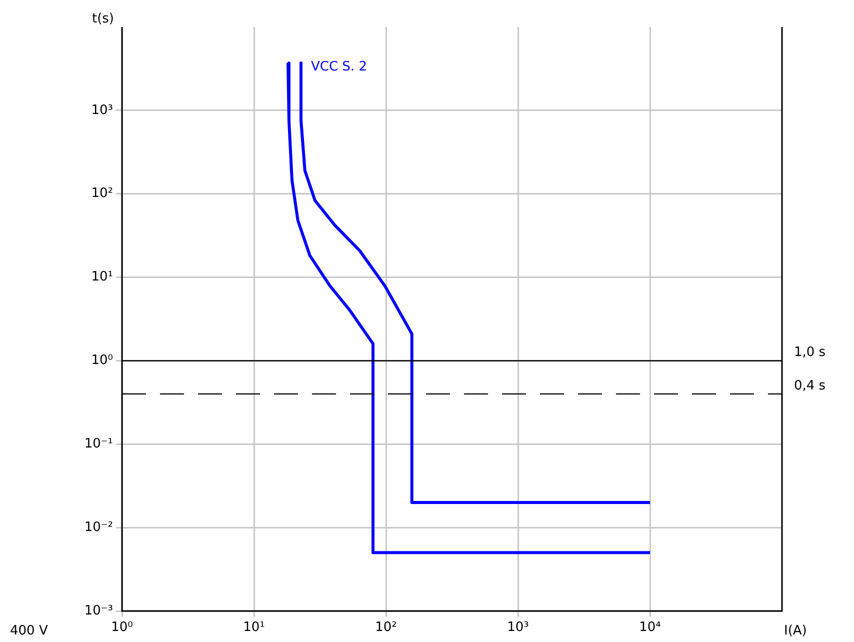 Image resolution: width=854 pixels, height=642 pixels. Describe the element at coordinates (102, 194) in the screenshot. I see `y-tick-label: 10²` at that location.